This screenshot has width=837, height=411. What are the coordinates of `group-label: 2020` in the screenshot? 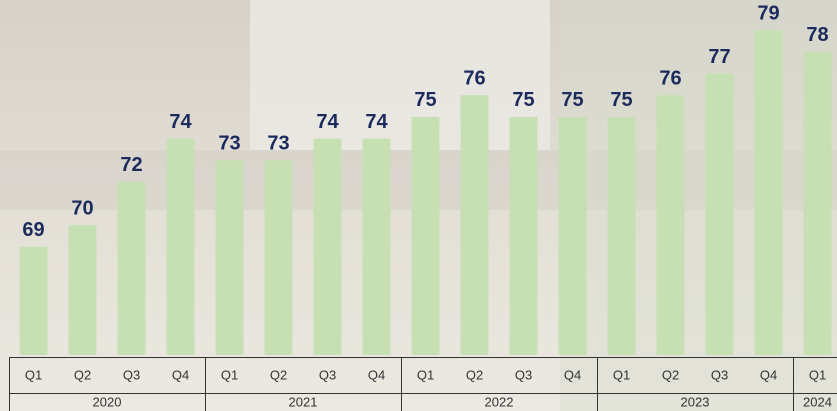 It's located at (107, 401).